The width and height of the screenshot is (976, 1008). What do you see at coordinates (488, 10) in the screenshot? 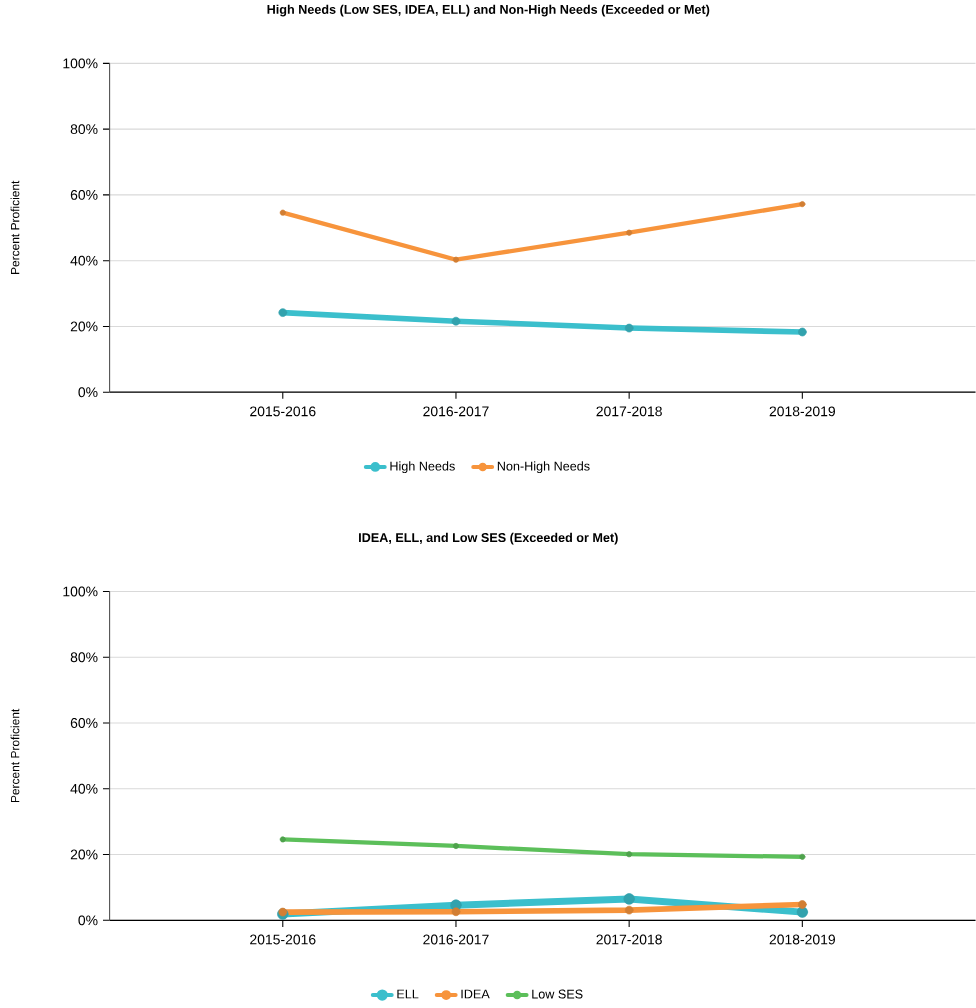
I see `chart-title: High Needs (Low SES, IDEA, ELL) and Non-High Needs (Exceeded or Met)` at bounding box center [488, 10].